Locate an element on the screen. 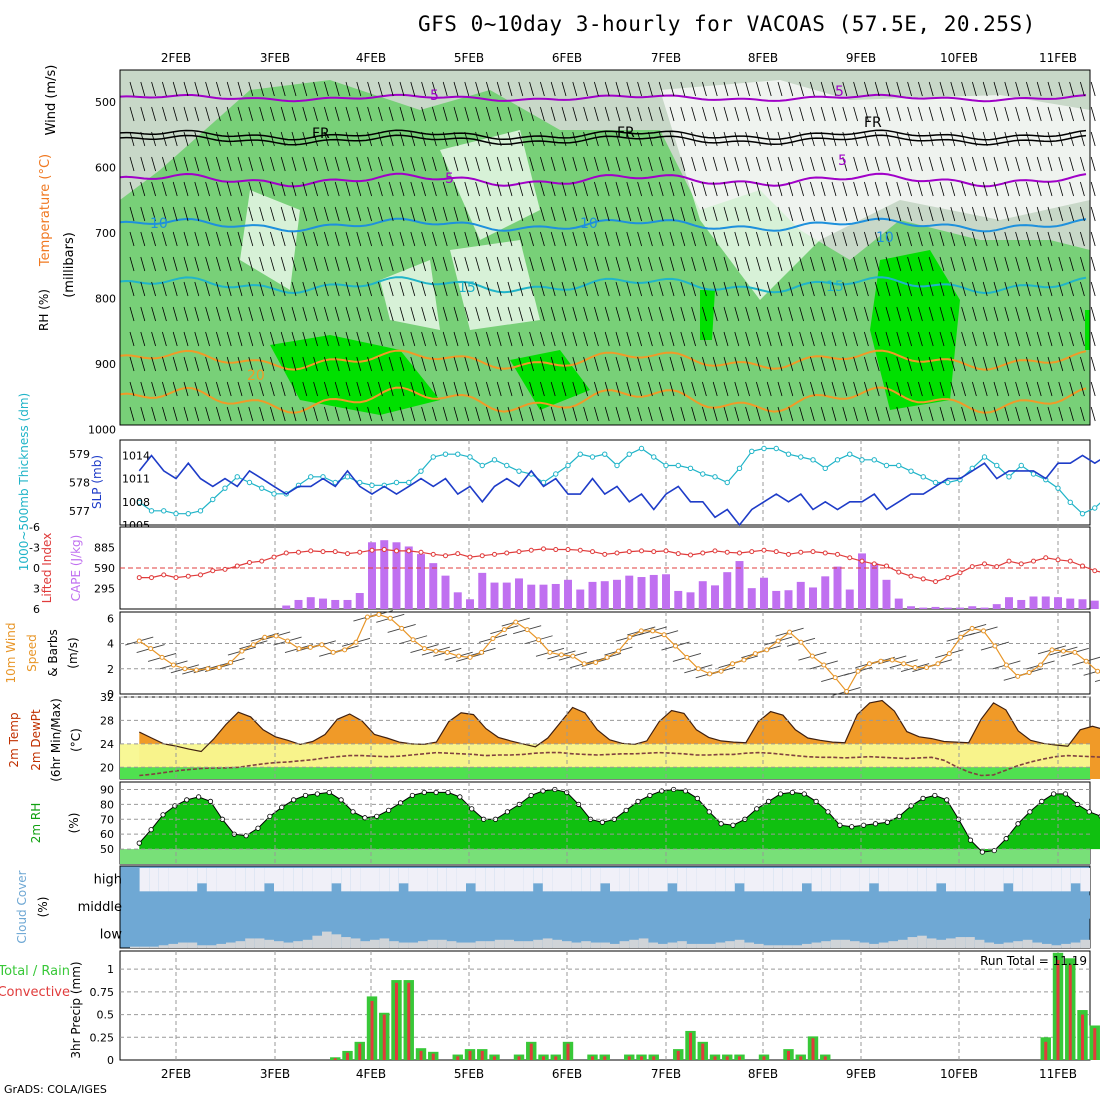 Image resolution: width=1100 pixels, height=1104 pixels. cape-bar is located at coordinates (898, 603).